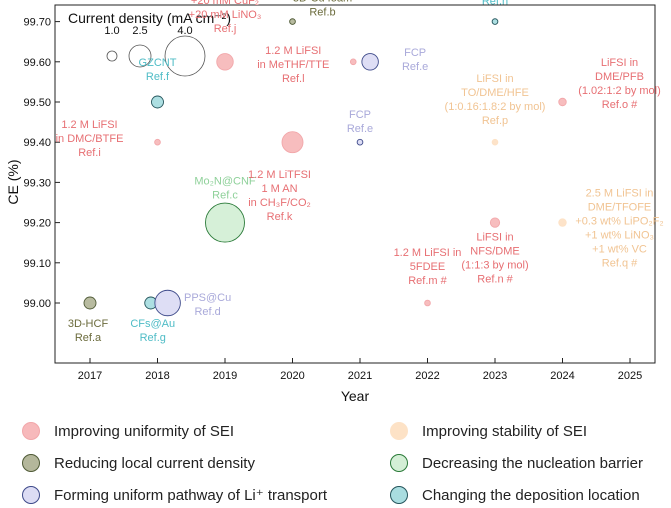  What do you see at coordinates (505, 431) in the screenshot?
I see `legend-label: Improving stability of SEI` at bounding box center [505, 431].